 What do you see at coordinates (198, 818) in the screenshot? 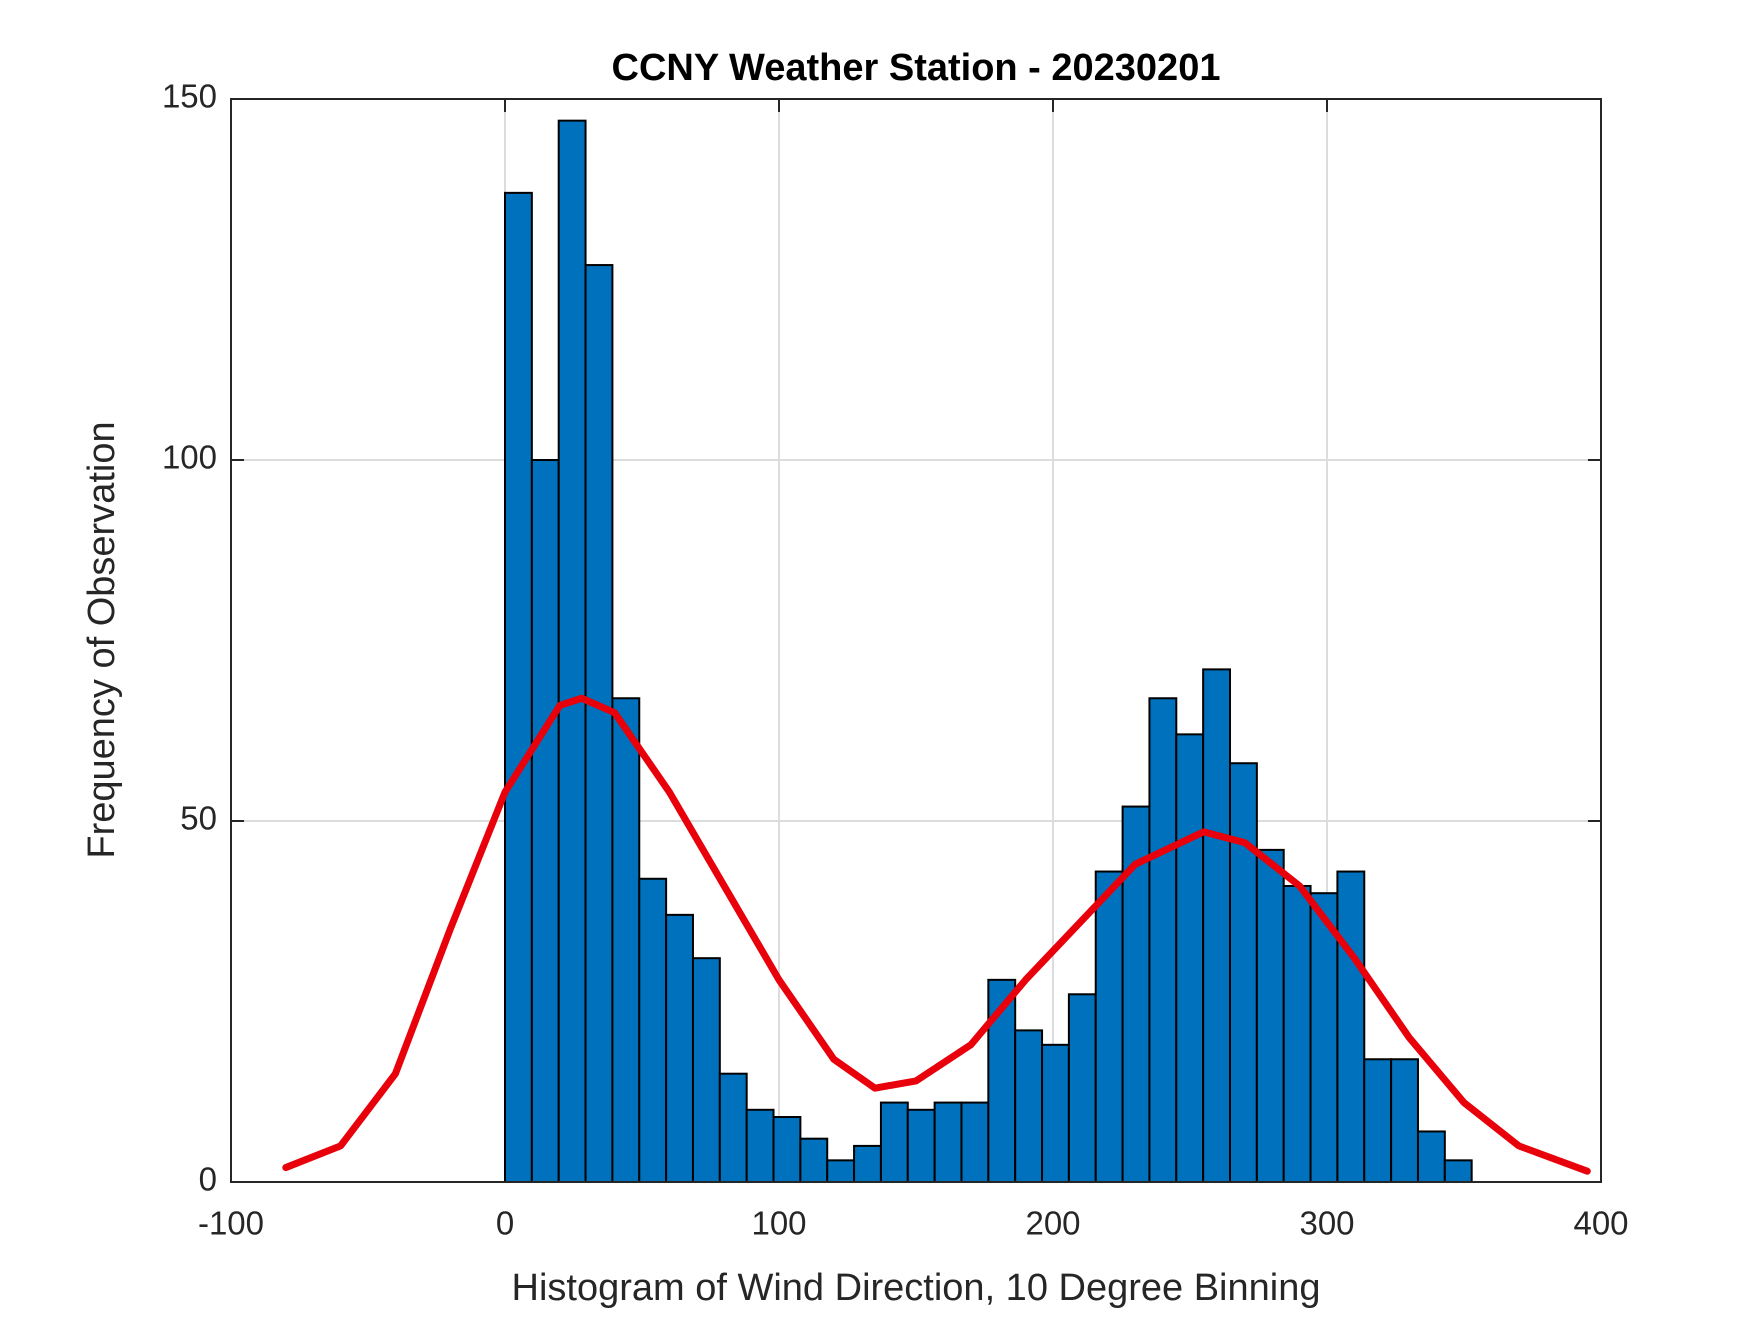
I see `y-tick-label: 50` at bounding box center [198, 818].